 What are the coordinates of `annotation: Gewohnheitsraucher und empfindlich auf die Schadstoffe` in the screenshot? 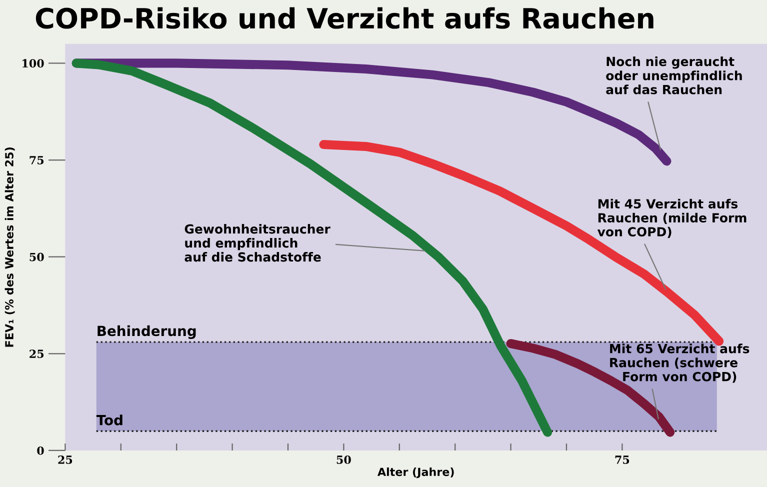 It's located at (257, 243).